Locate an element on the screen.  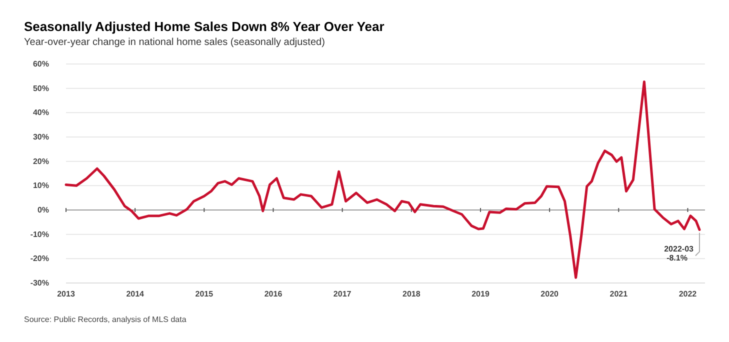
y-tick-label: 0% is located at coordinates (43, 210).